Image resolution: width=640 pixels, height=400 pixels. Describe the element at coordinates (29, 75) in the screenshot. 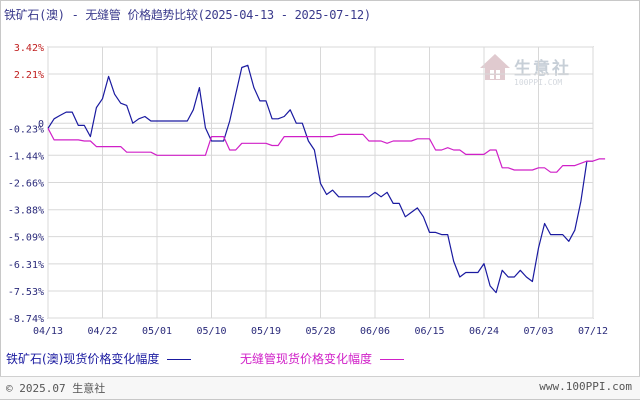

I see `y-tick-label: 2.21%` at that location.